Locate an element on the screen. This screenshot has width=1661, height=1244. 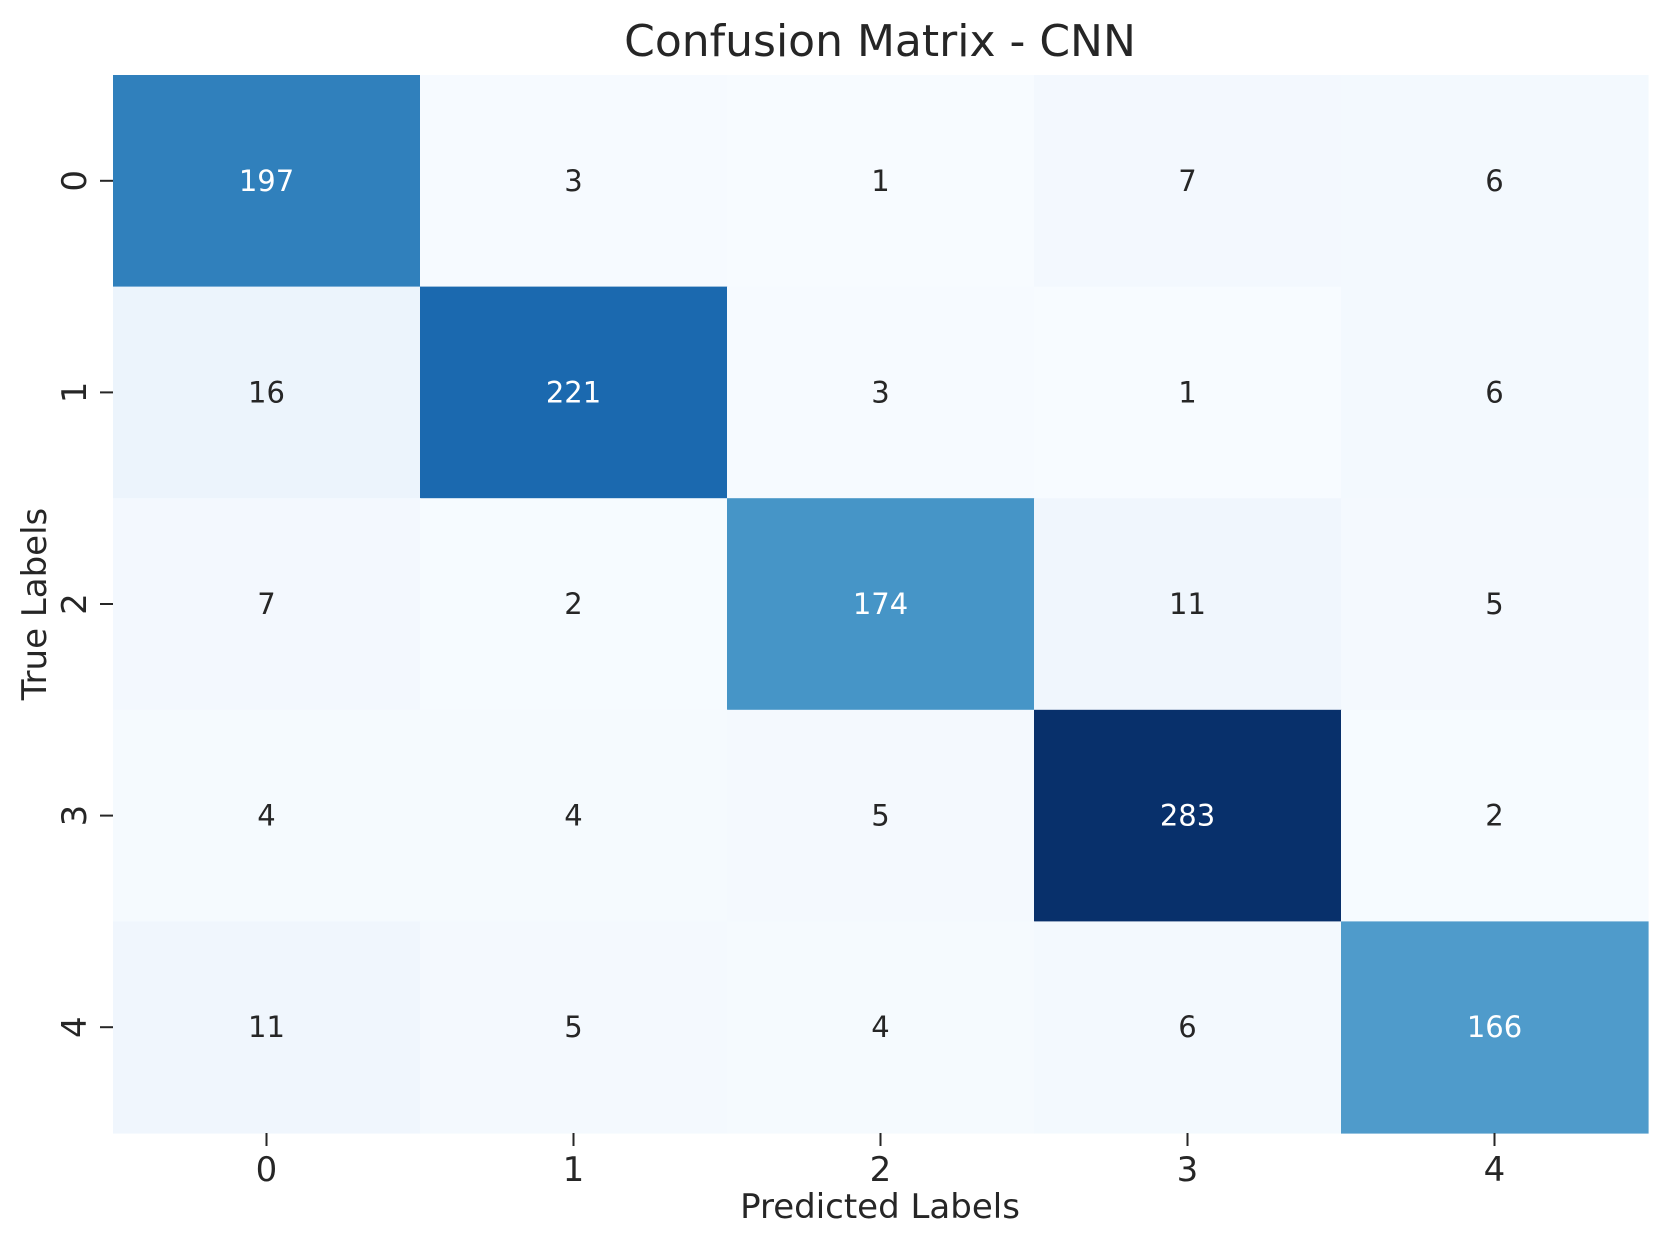
heatmap-cell-r2-c3 is located at coordinates (1188, 604).